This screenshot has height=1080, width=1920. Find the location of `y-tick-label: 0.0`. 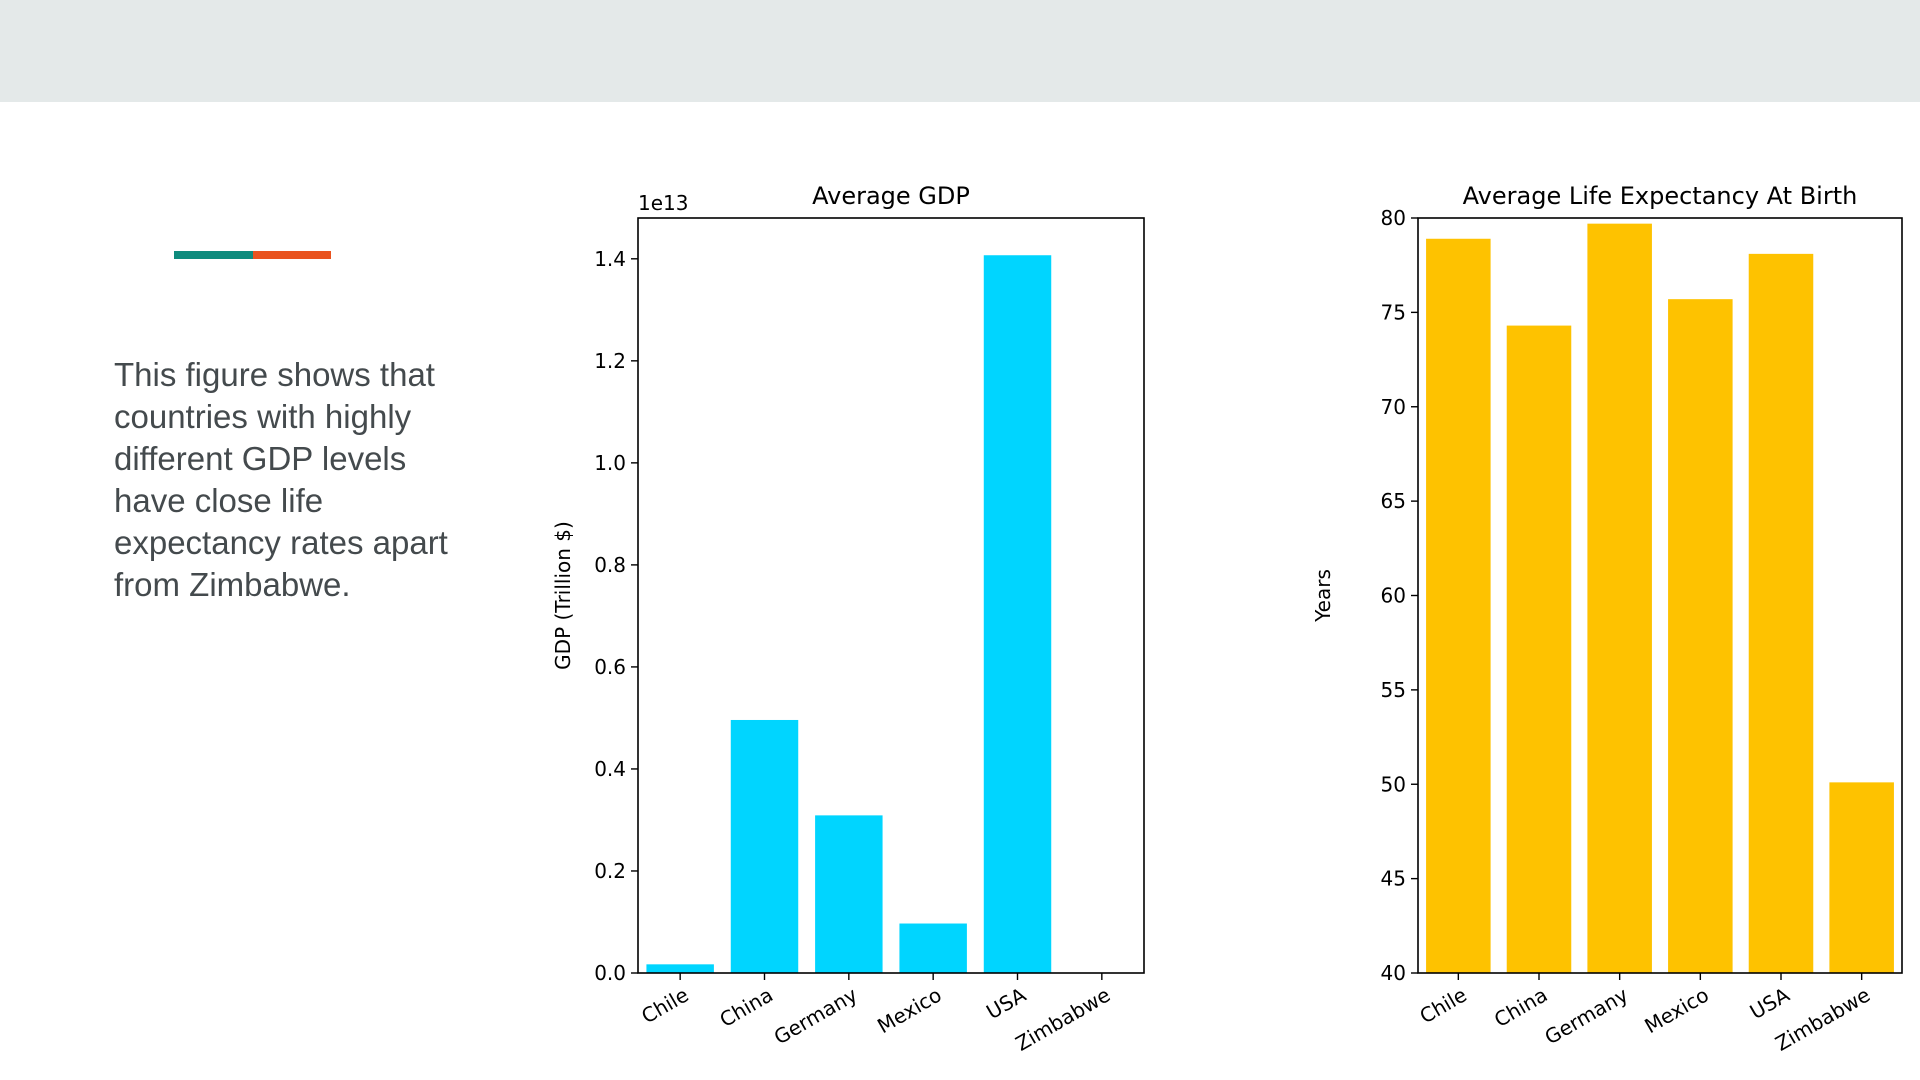

y-tick-label: 0.0 is located at coordinates (610, 973).